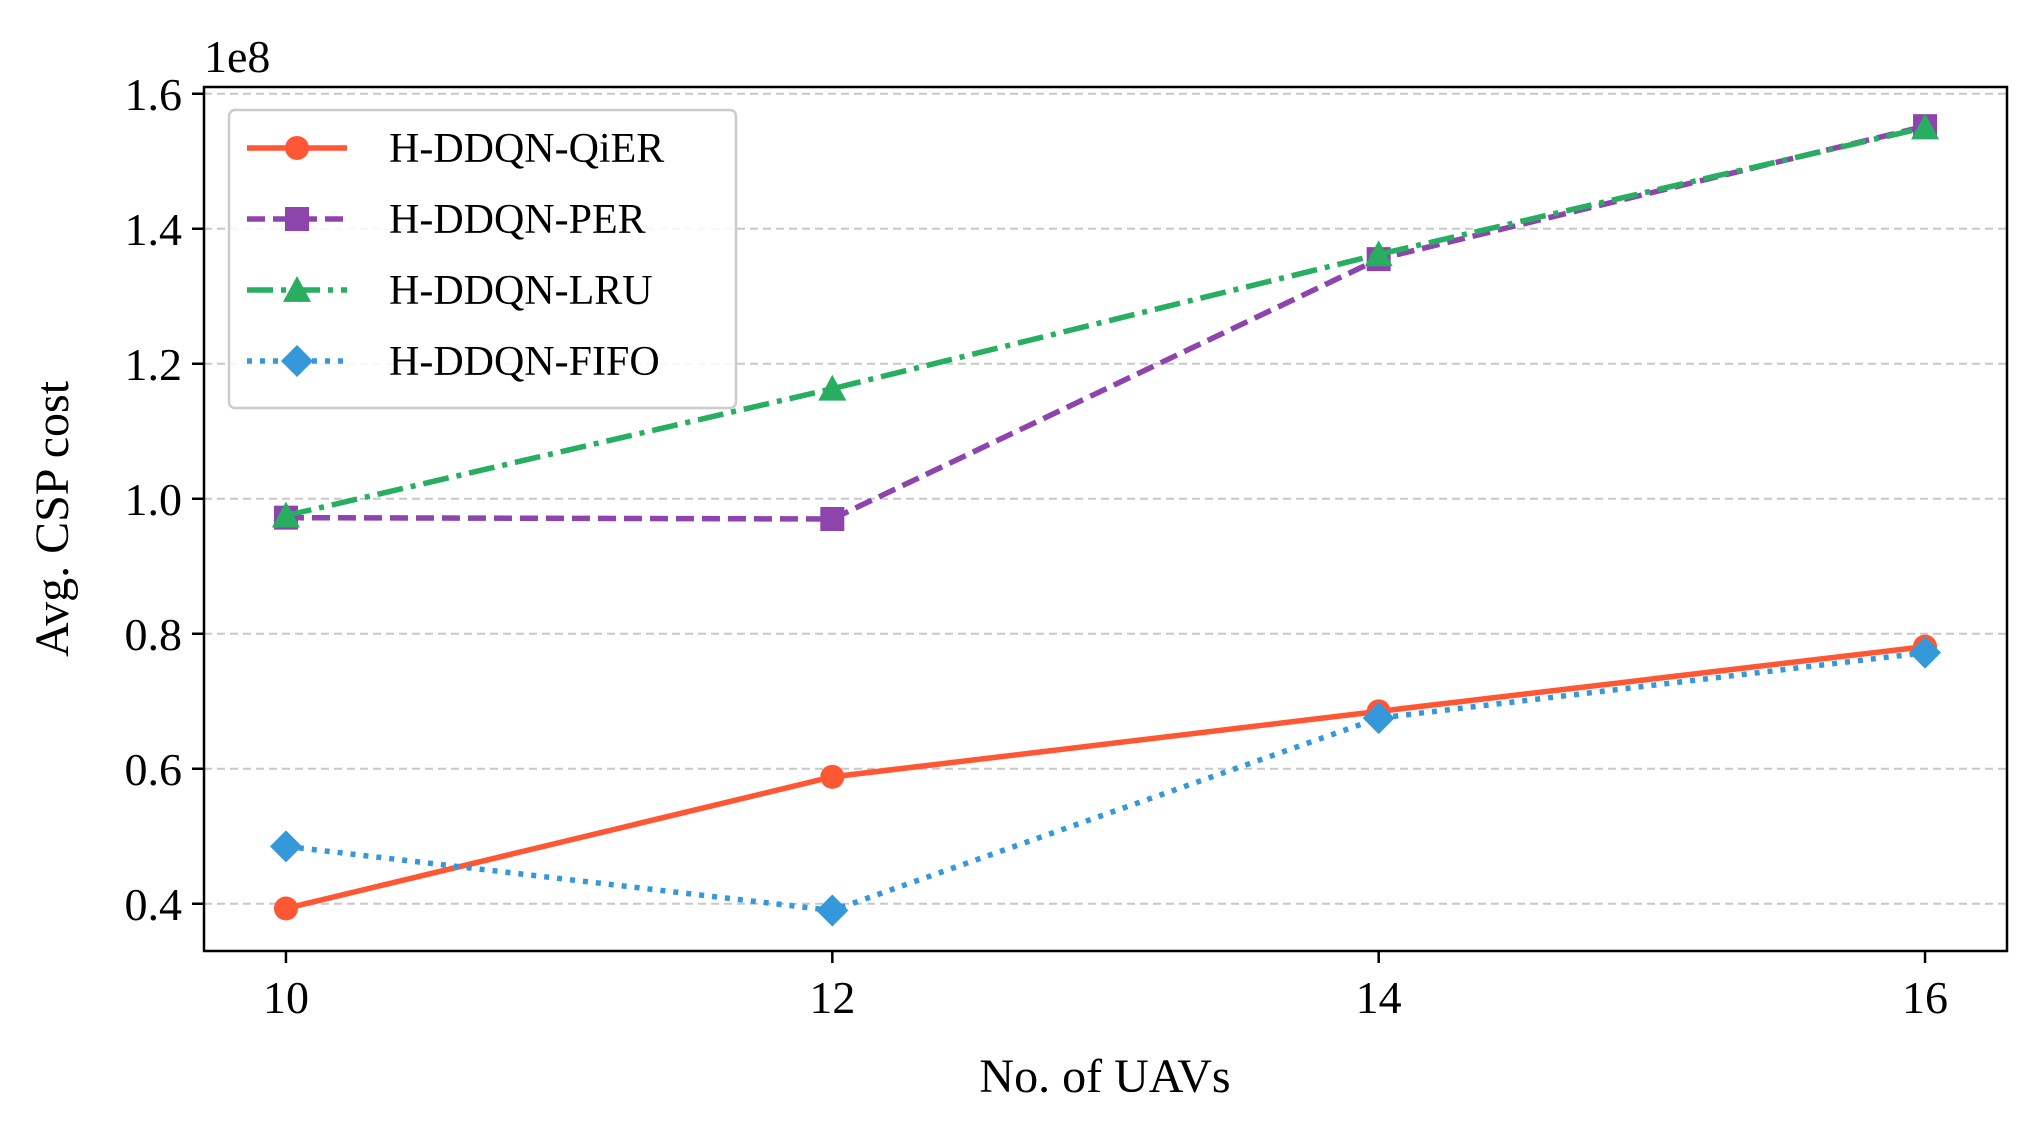  What do you see at coordinates (154, 229) in the screenshot?
I see `y-tick-label: 1.4` at bounding box center [154, 229].